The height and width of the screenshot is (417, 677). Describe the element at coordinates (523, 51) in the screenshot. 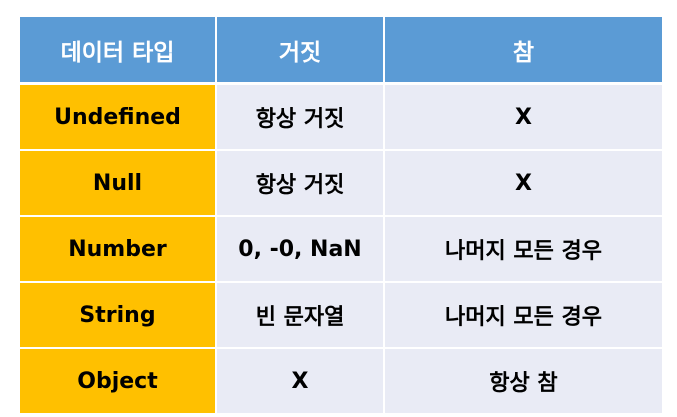

I see `header-truthy: 참` at that location.